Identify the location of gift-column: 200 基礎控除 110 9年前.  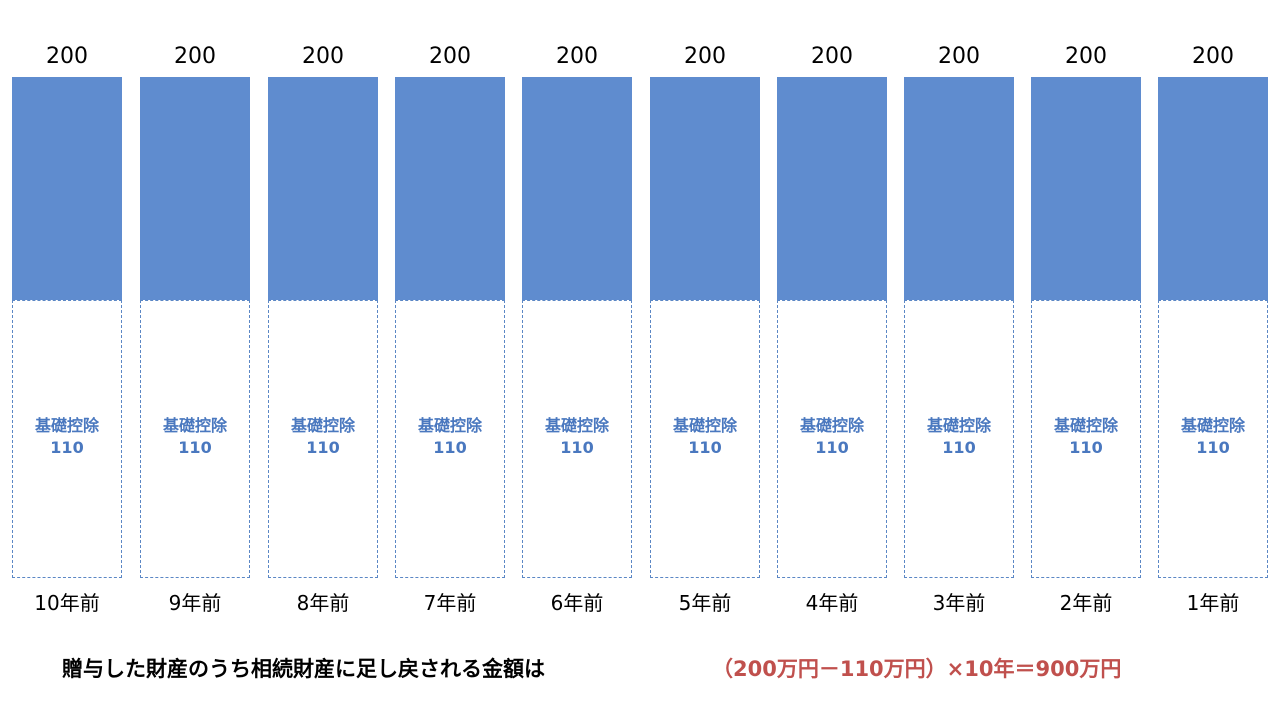
(195, 360).